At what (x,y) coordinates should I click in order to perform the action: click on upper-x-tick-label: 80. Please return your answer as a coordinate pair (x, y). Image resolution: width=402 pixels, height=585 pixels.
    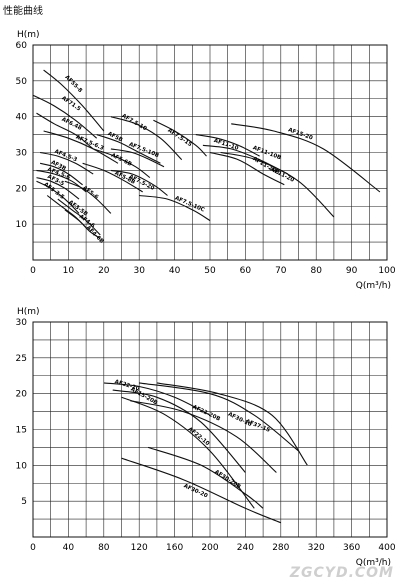
    Looking at the image, I should click on (316, 271).